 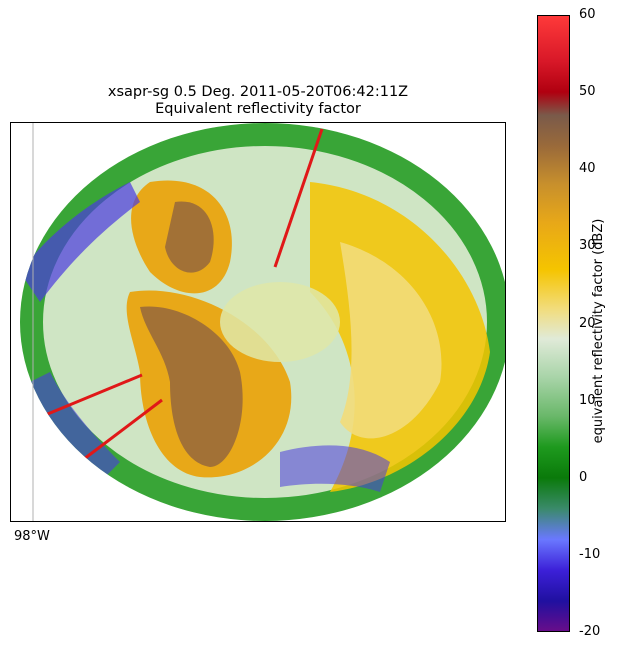 I want to click on colorbar-tick-label: 10, so click(x=587, y=400).